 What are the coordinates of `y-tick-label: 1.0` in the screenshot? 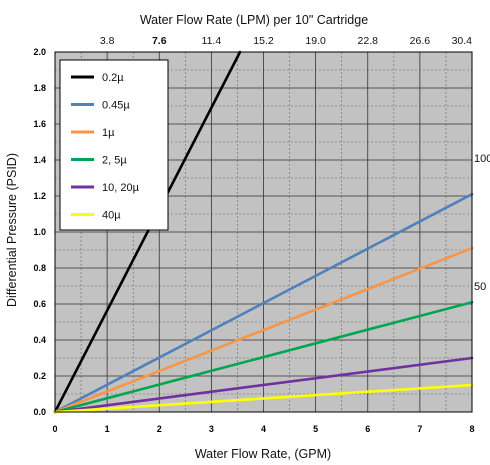 It's located at (39, 232).